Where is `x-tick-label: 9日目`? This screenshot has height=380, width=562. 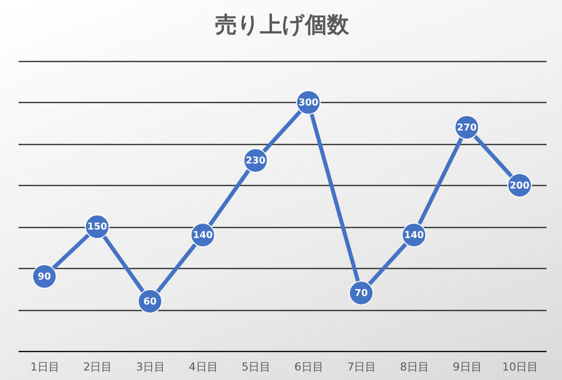 x-tick-label: 9日目 is located at coordinates (467, 367).